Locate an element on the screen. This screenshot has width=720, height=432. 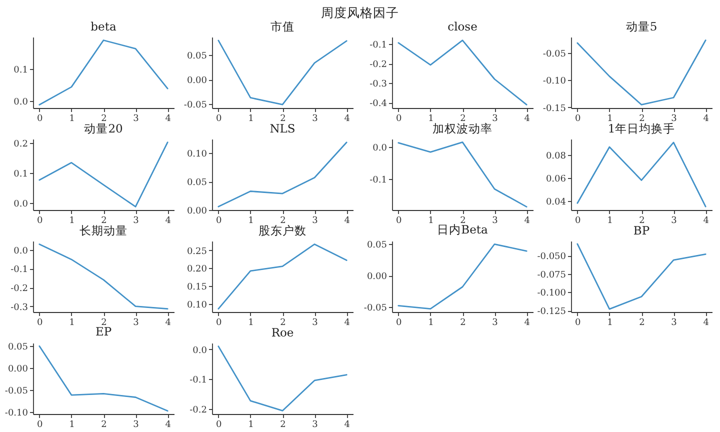
y-tick-label: 0.25 is located at coordinates (197, 251).